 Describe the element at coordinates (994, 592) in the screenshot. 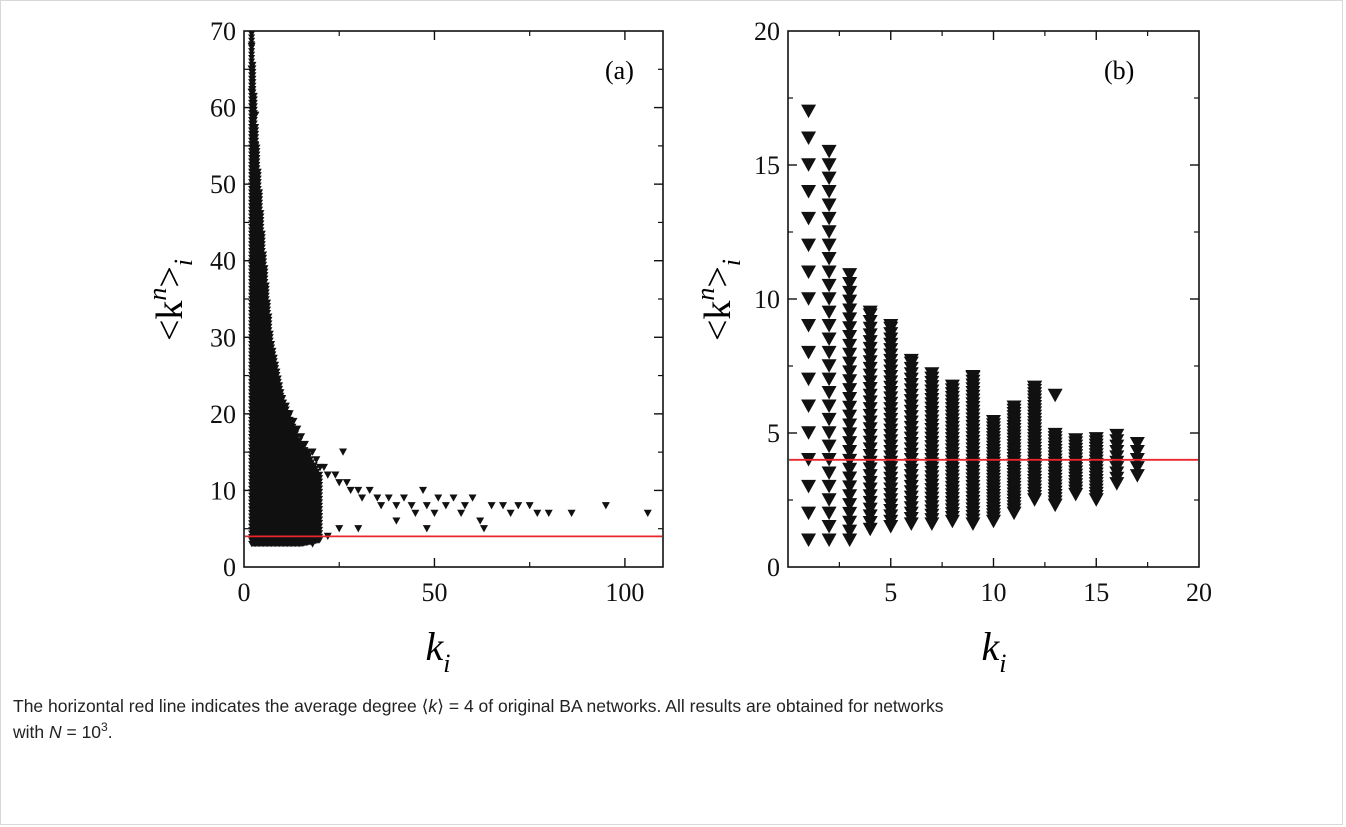

I see `x-tick-label: 10` at that location.